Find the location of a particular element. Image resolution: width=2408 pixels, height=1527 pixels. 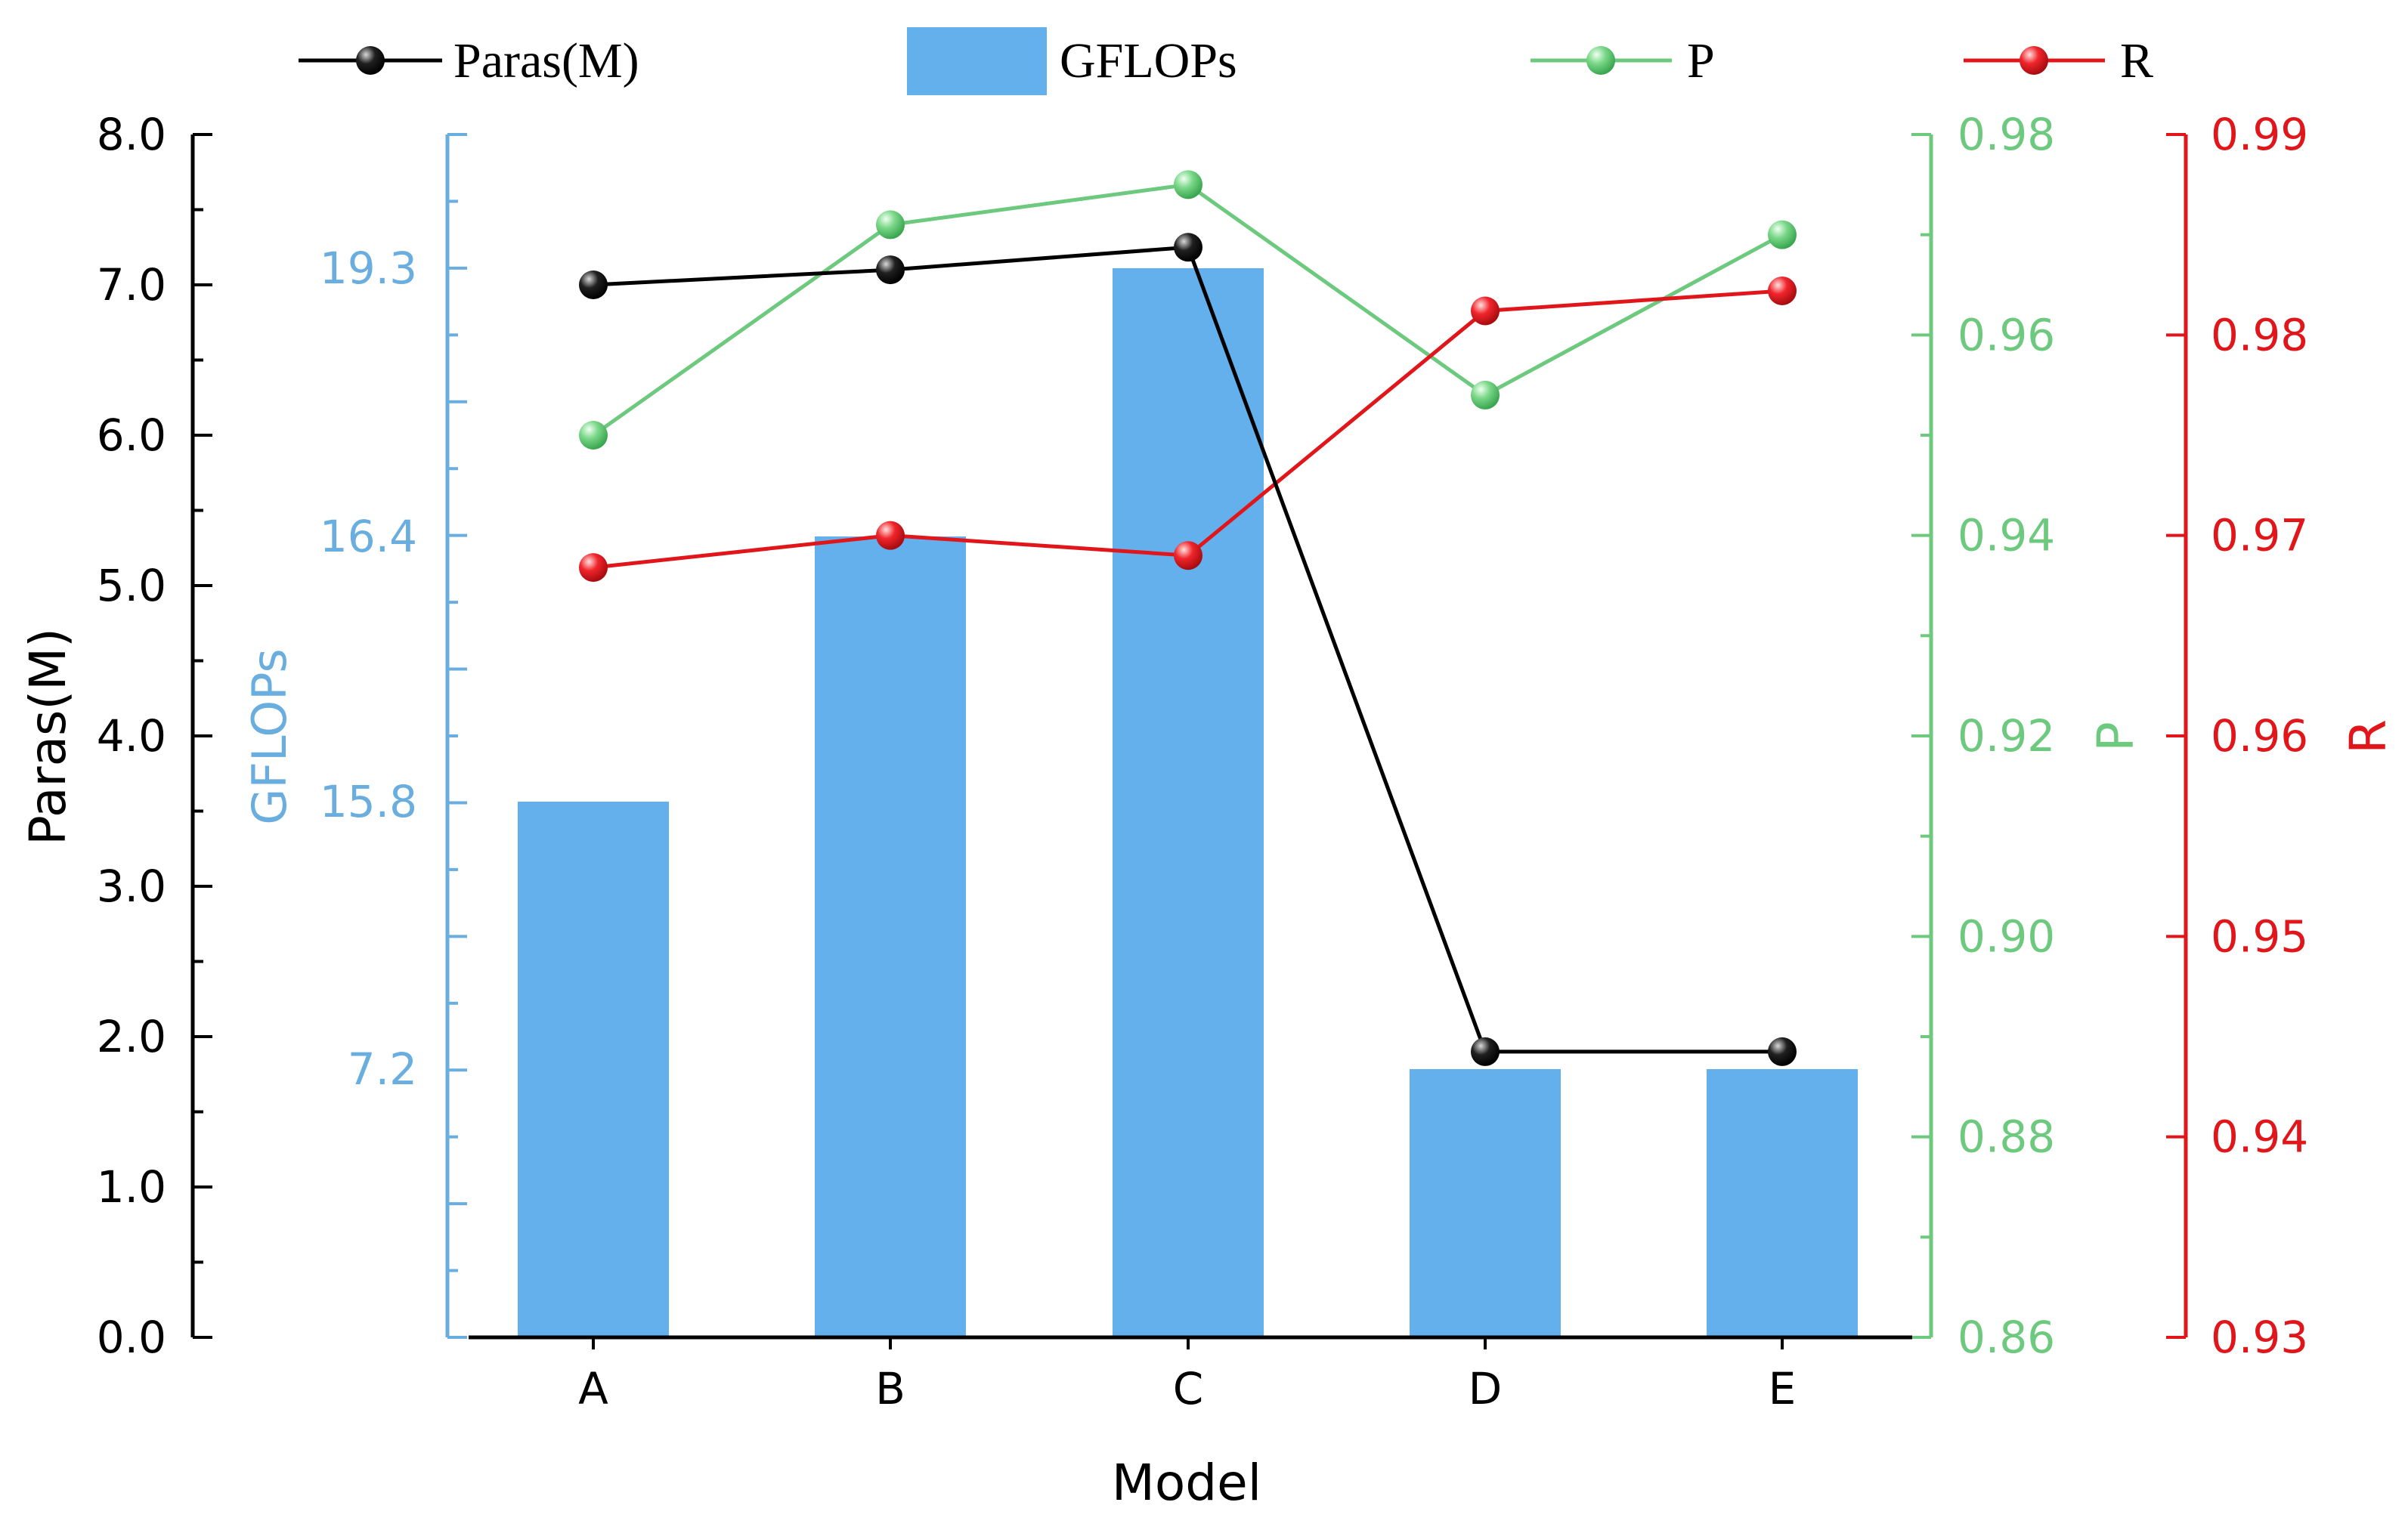

paras-tick-label: 7.0 is located at coordinates (131, 285).